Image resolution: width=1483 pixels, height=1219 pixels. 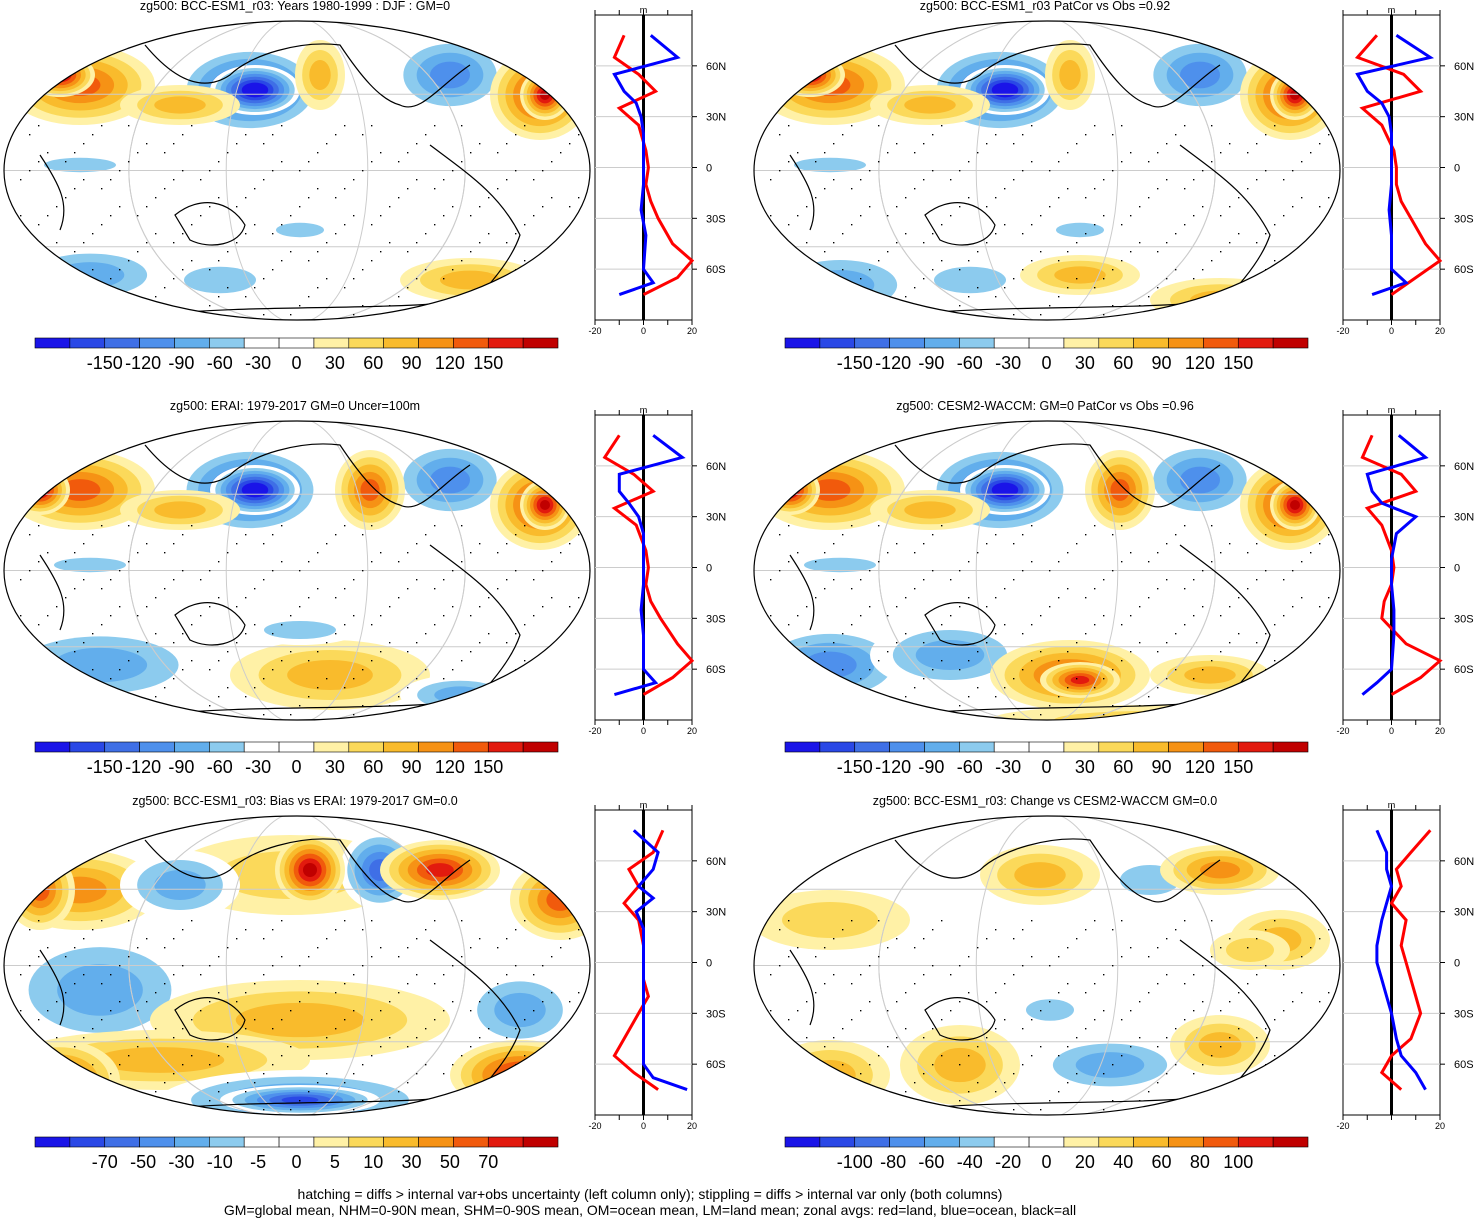 What do you see at coordinates (716, 619) in the screenshot?
I see `zonal-ytick-label: 30S` at bounding box center [716, 619].